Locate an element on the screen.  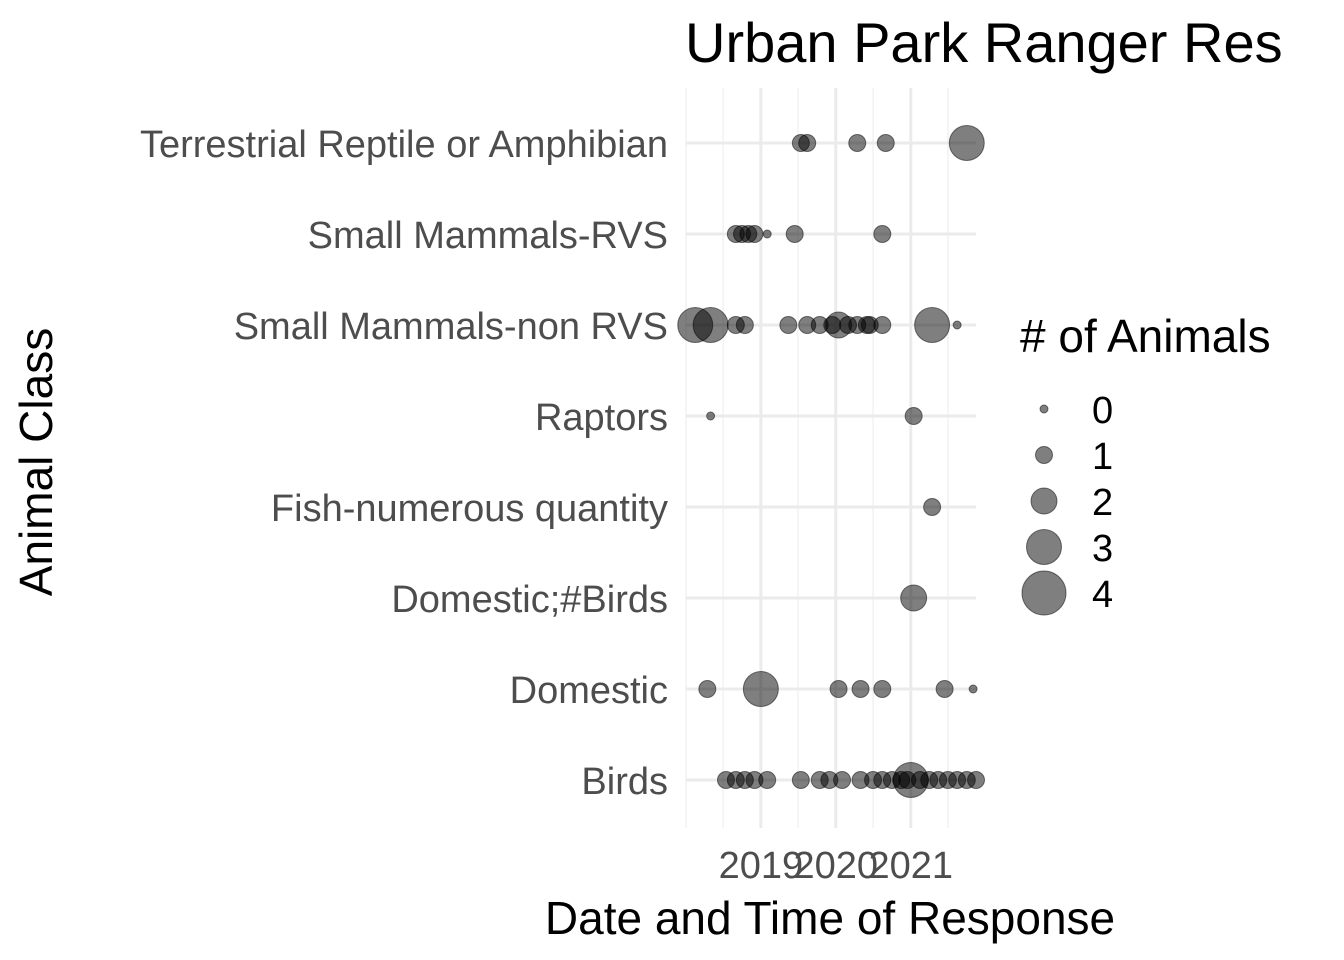
y-tick-label-birds: Birds is located at coordinates (624, 782).